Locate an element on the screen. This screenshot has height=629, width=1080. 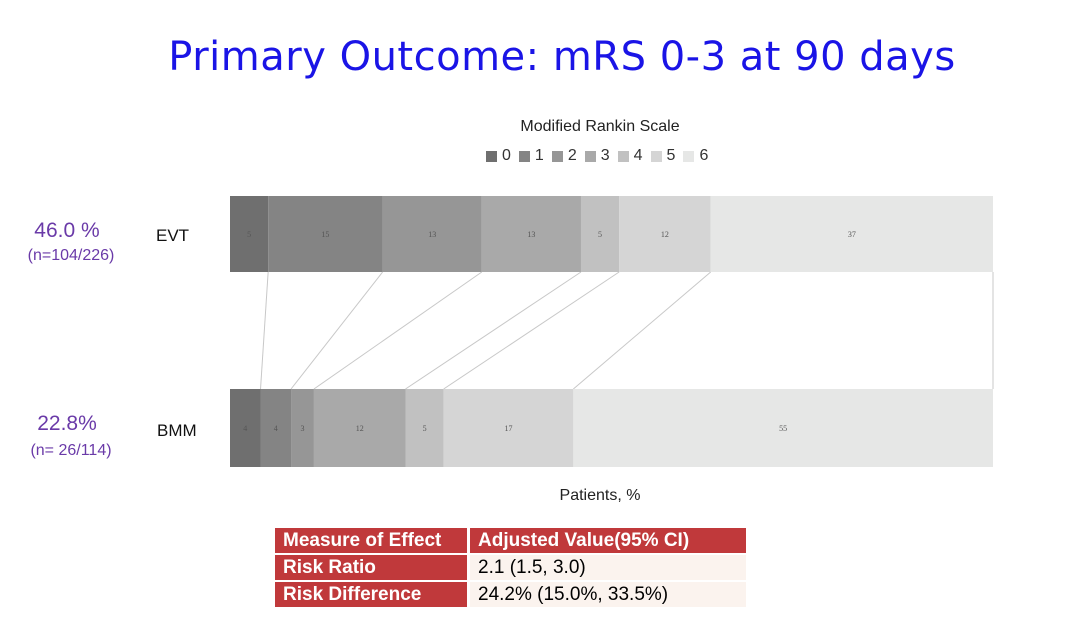
data-label: 17 is located at coordinates (508, 428).